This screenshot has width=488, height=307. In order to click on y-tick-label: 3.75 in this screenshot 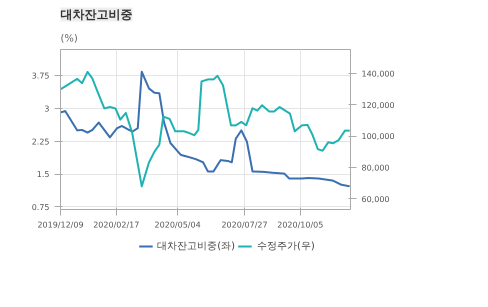, I will do `click(41, 76)`.